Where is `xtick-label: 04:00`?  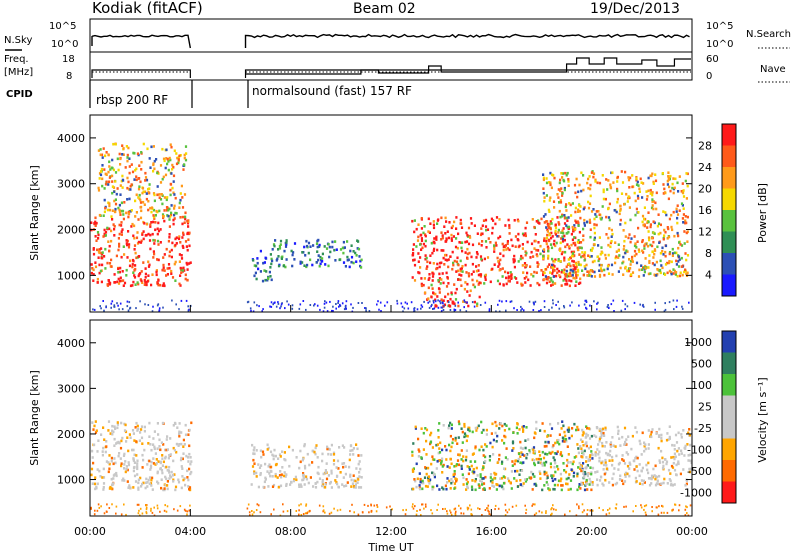
xtick-label: 04:00 is located at coordinates (190, 531).